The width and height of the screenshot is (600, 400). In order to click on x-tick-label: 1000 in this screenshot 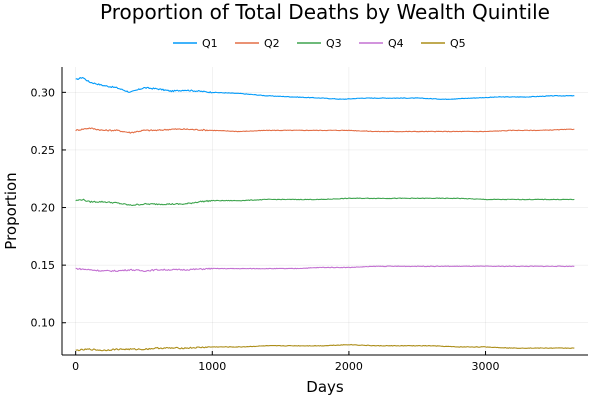, I will do `click(212, 366)`.